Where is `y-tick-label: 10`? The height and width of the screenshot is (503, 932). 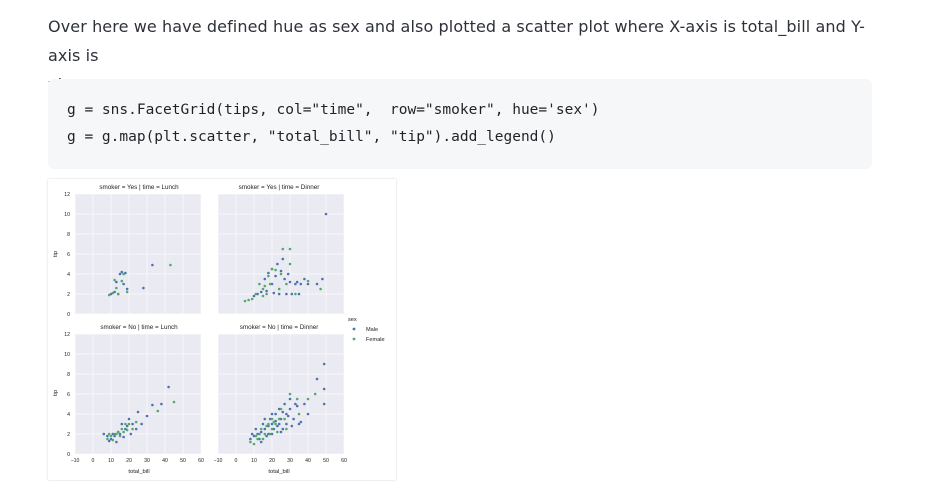
y-tick-label: 10 is located at coordinates (67, 355).